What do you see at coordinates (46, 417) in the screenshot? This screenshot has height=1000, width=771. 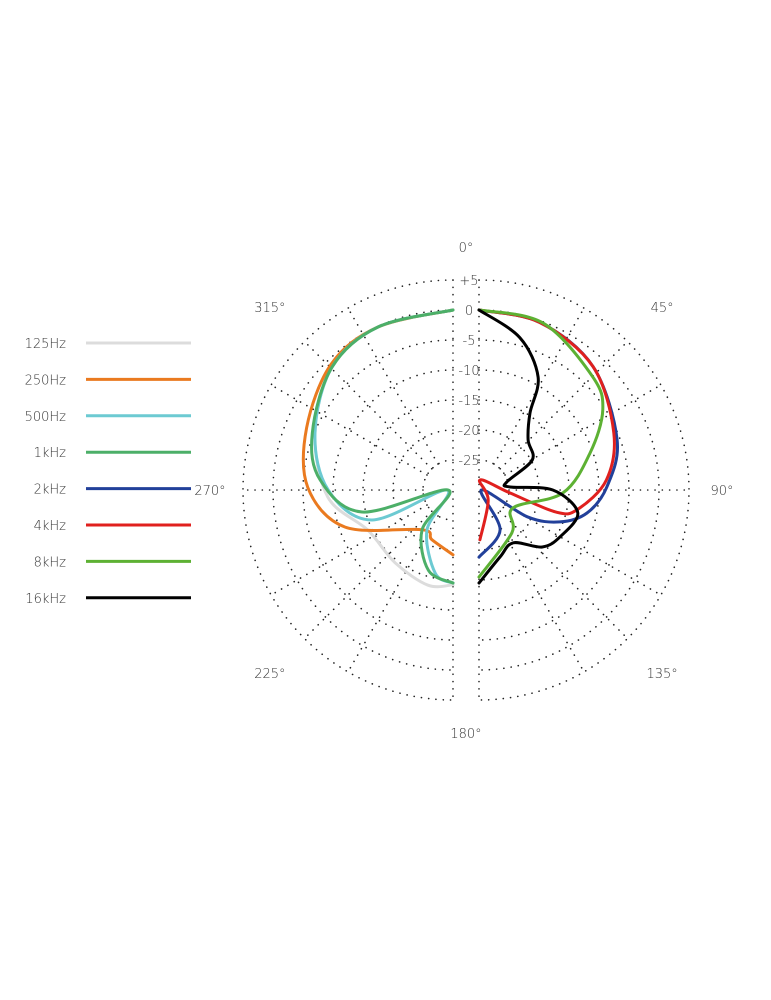 I see `legend-label: 500Hz` at bounding box center [46, 417].